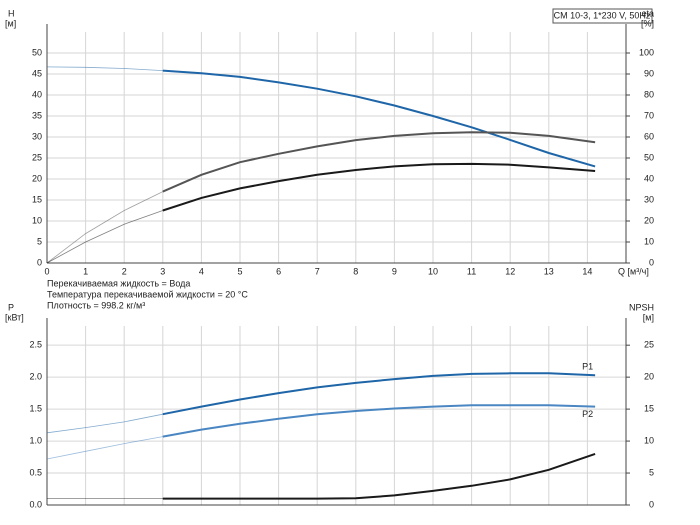 This screenshot has width=700, height=525. What do you see at coordinates (587, 367) in the screenshot?
I see `curve-label: P1` at bounding box center [587, 367].